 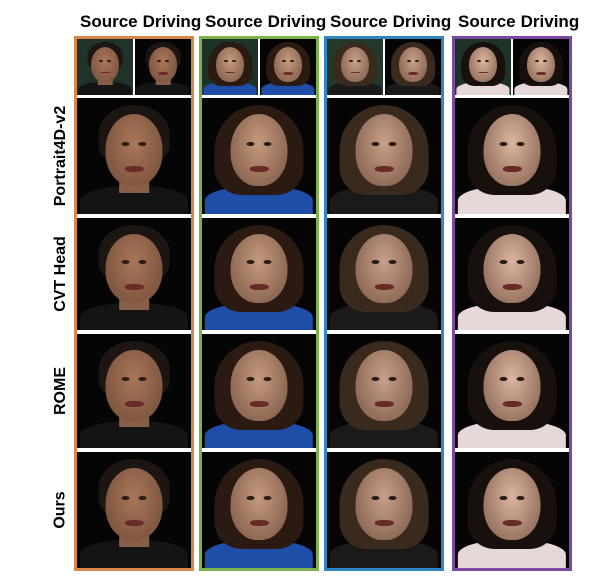 What do you see at coordinates (61, 391) in the screenshot?
I see `row-label-3: ROME` at bounding box center [61, 391].